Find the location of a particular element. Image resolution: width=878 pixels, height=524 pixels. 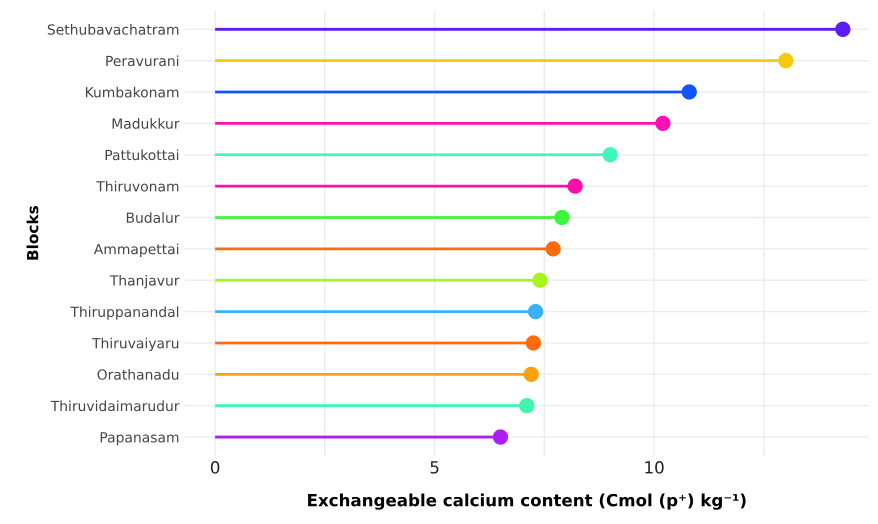

y-tick-label: Madukkur is located at coordinates (146, 123).